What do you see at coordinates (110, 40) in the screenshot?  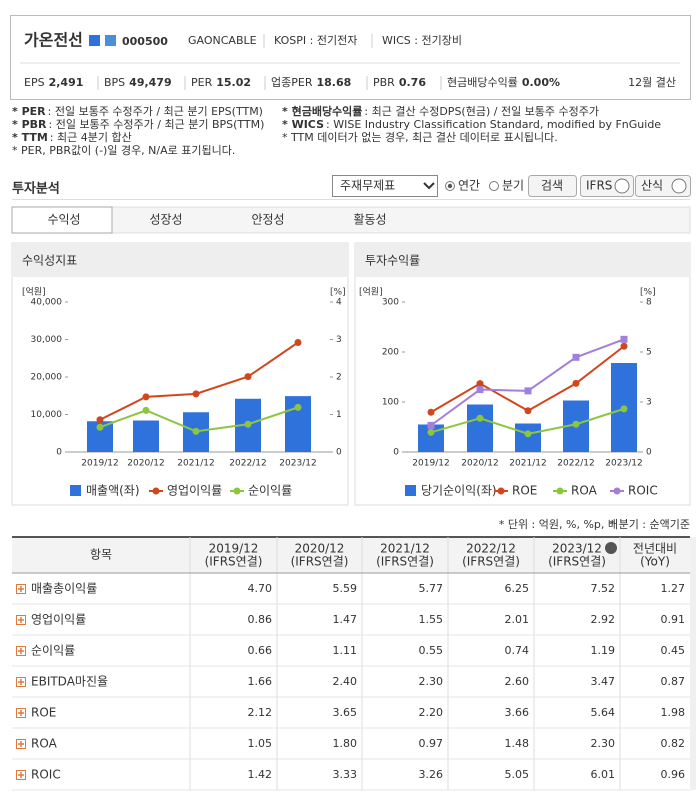 I see `info-icon` at bounding box center [110, 40].